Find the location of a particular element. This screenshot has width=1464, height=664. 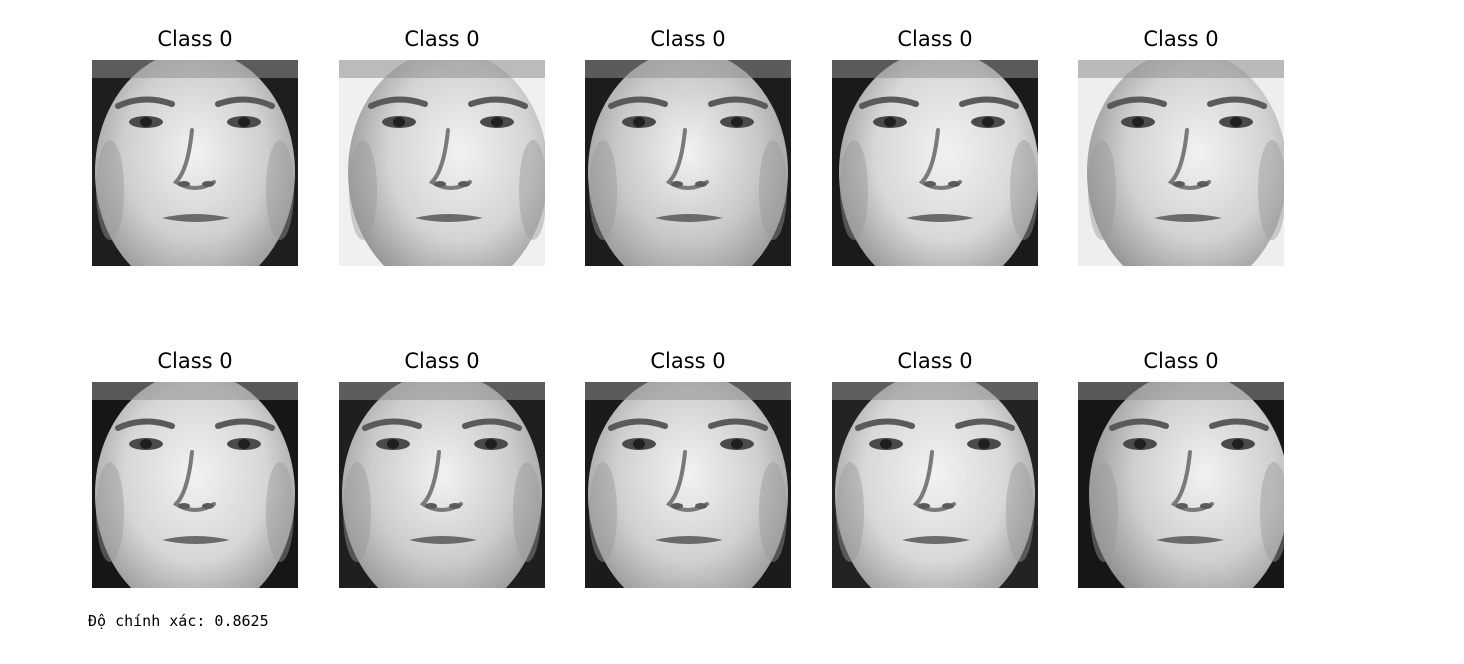

accuracy-text: Độ chính xác: 0.8625 is located at coordinates (178, 621).